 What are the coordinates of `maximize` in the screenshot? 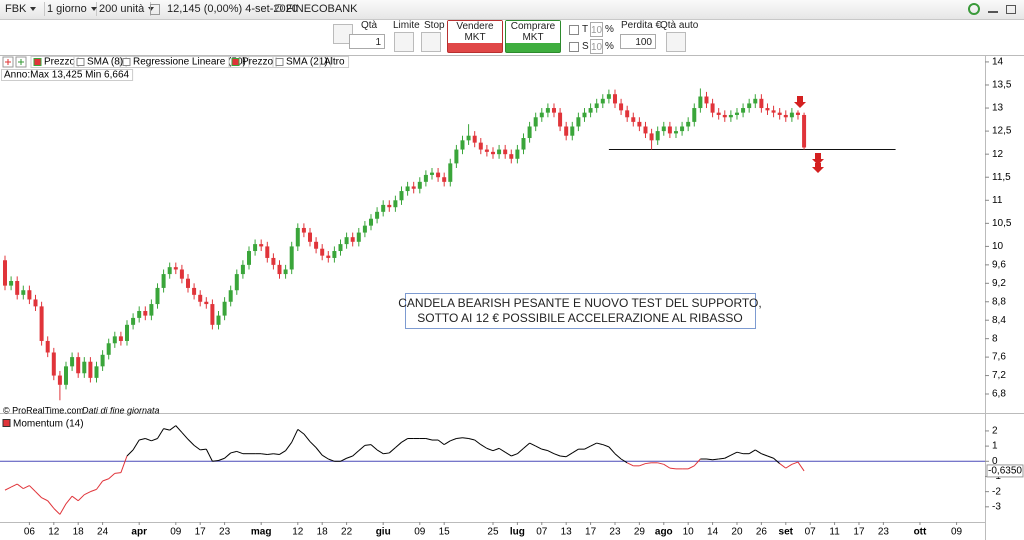 It's located at (1011, 9).